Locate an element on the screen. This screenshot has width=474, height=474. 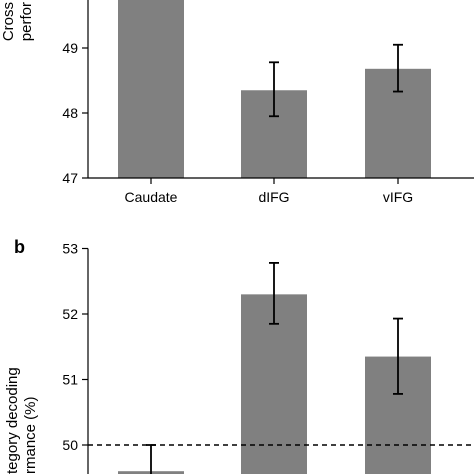
x-tick-label-vifg: vIFG is located at coordinates (398, 197).